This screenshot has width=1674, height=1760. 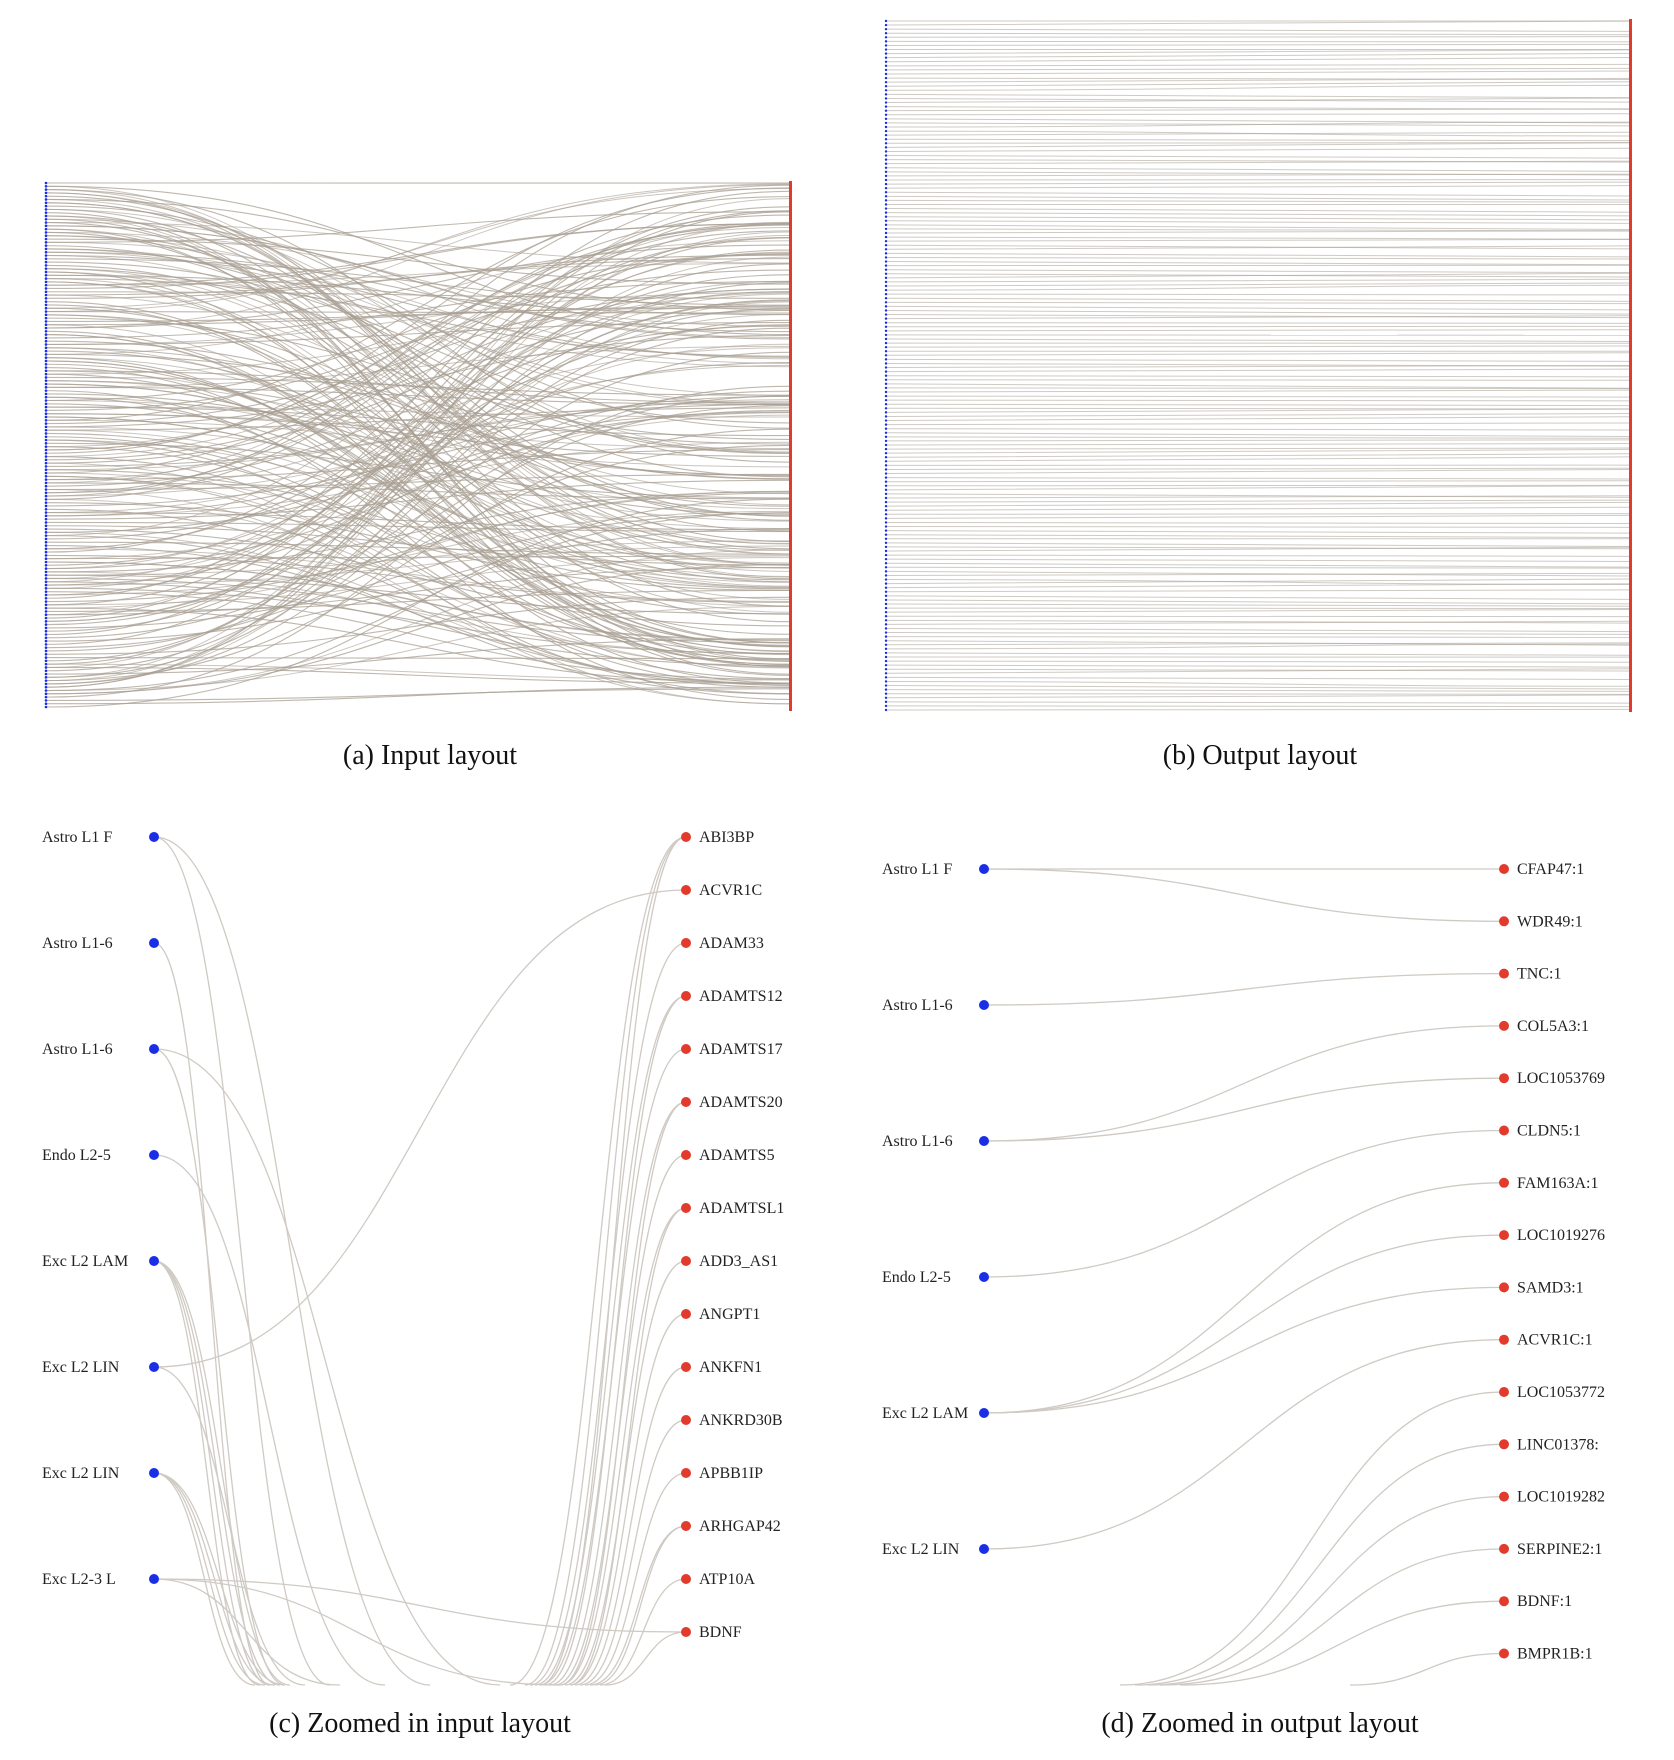 I want to click on target-label: ACVR1C:1, so click(x=1555, y=1340).